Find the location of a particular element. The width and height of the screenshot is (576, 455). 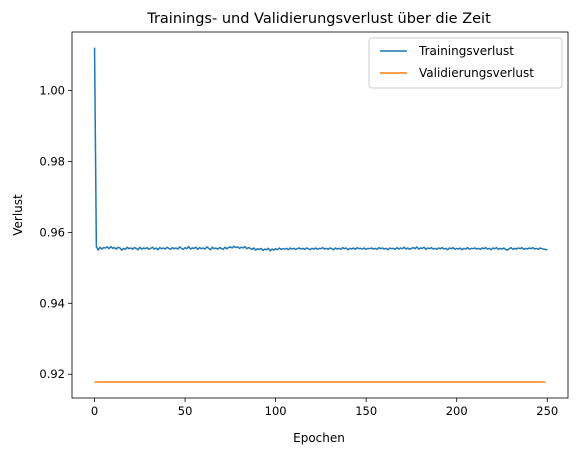

x-tick-label: 0 is located at coordinates (94, 411).